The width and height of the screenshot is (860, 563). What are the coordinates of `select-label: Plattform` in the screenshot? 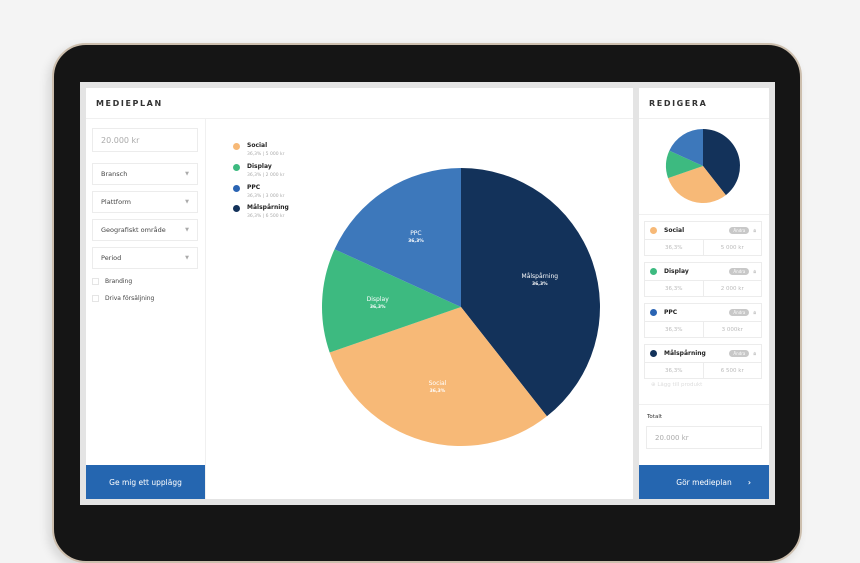 It's located at (116, 202).